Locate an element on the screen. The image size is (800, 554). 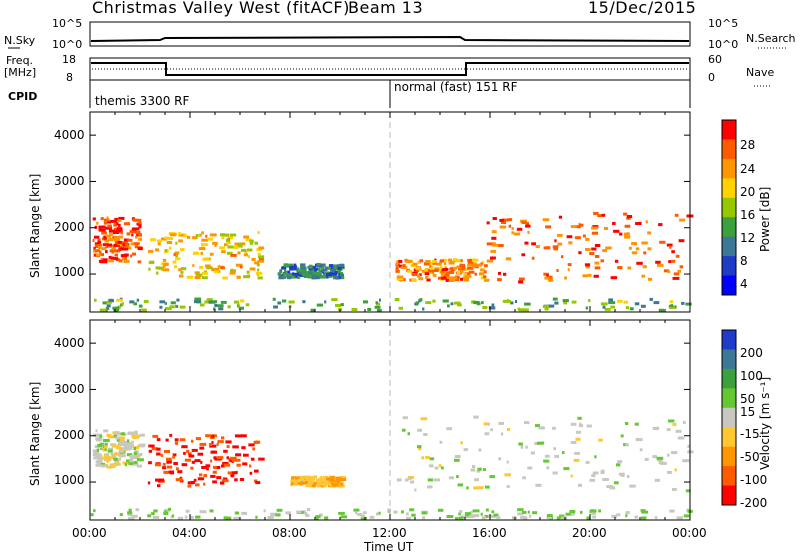
xtick-0000: 00:00 is located at coordinates (89, 533).